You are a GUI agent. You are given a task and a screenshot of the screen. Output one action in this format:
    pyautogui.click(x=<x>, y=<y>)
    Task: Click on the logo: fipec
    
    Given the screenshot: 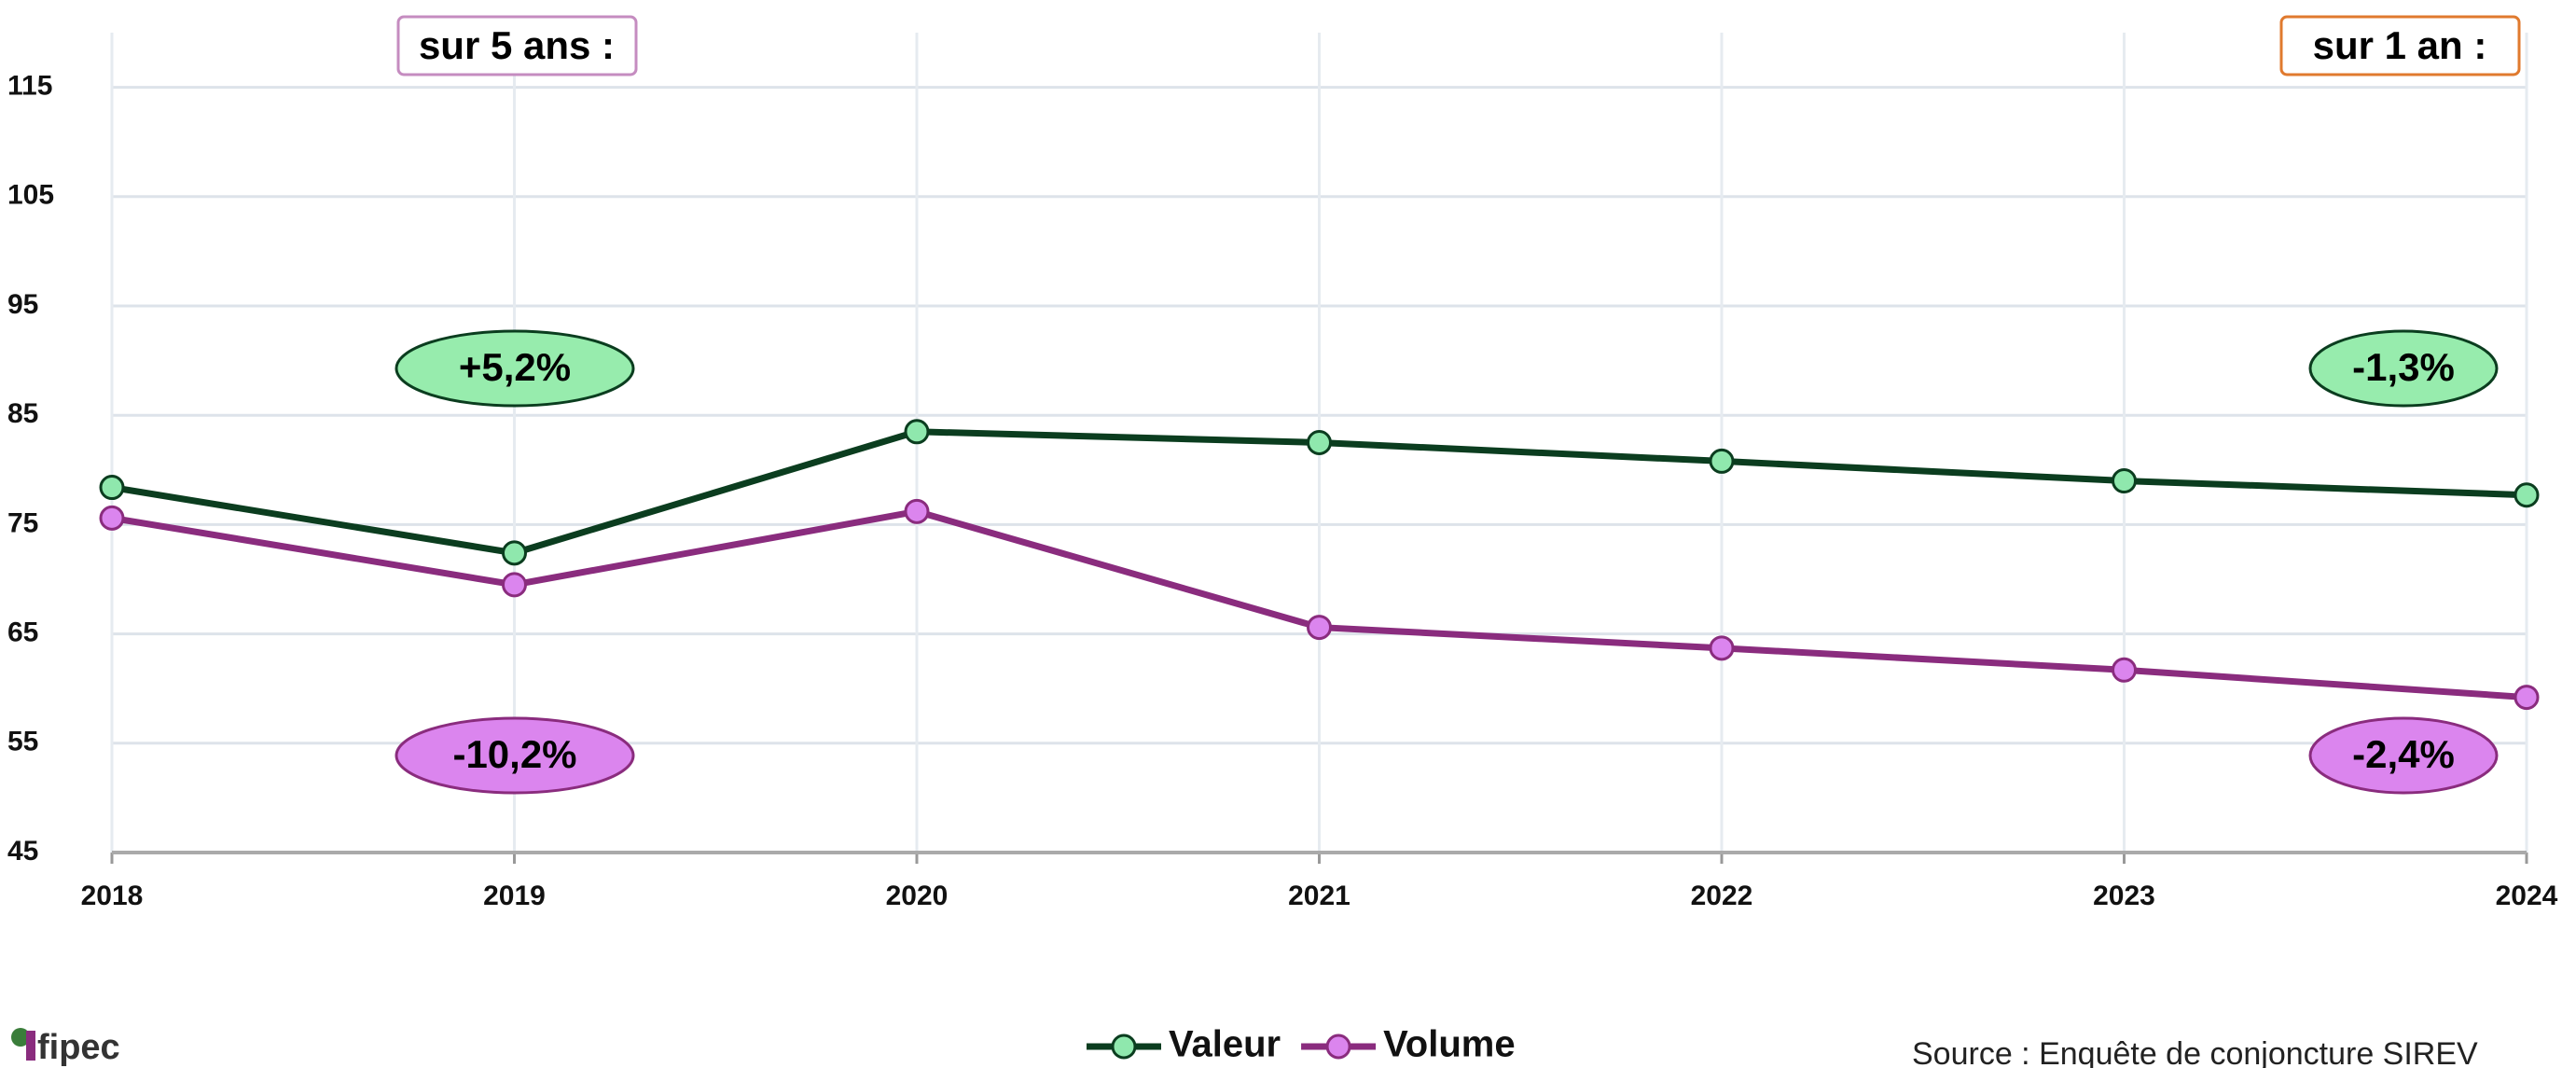 What is the action you would take?
    pyautogui.click(x=65, y=1047)
    